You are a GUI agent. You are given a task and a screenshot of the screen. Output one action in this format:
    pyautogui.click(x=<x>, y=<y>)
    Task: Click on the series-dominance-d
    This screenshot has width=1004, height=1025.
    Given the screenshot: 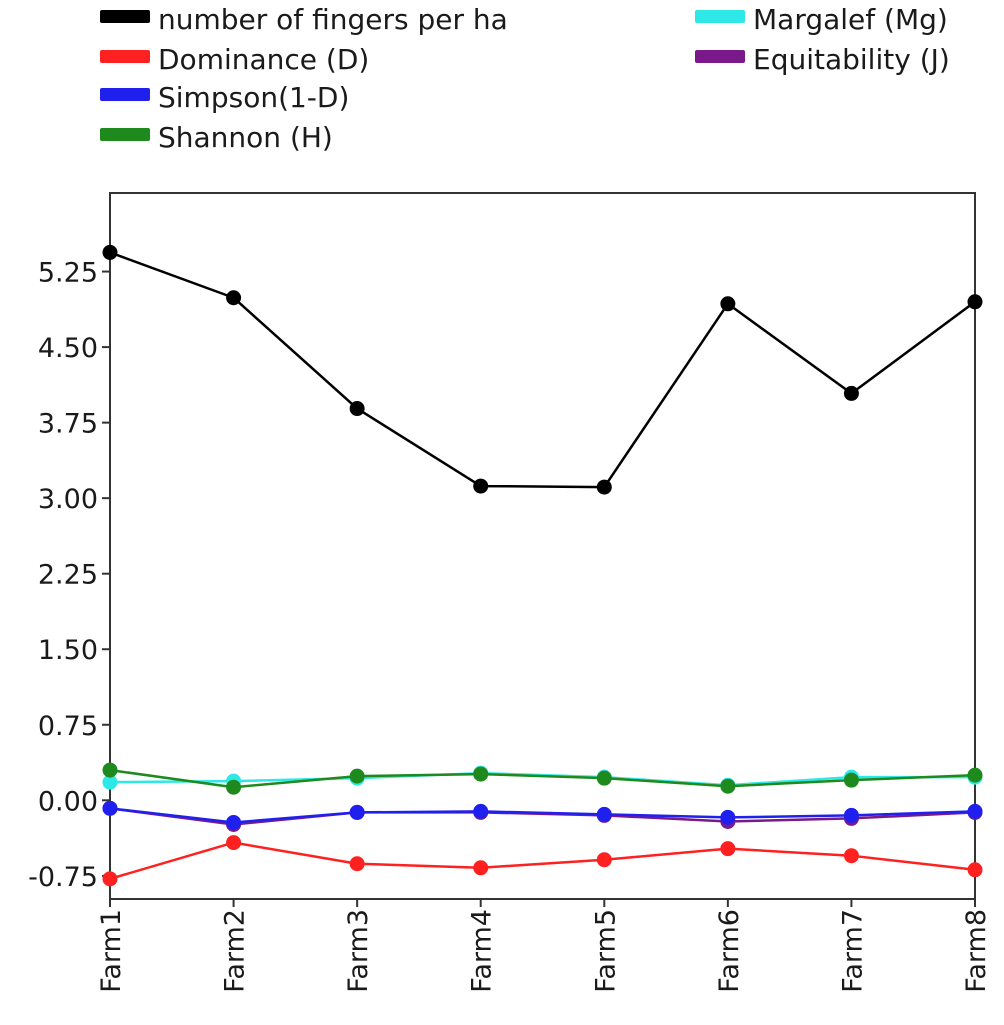 What is the action you would take?
    pyautogui.click(x=542, y=861)
    